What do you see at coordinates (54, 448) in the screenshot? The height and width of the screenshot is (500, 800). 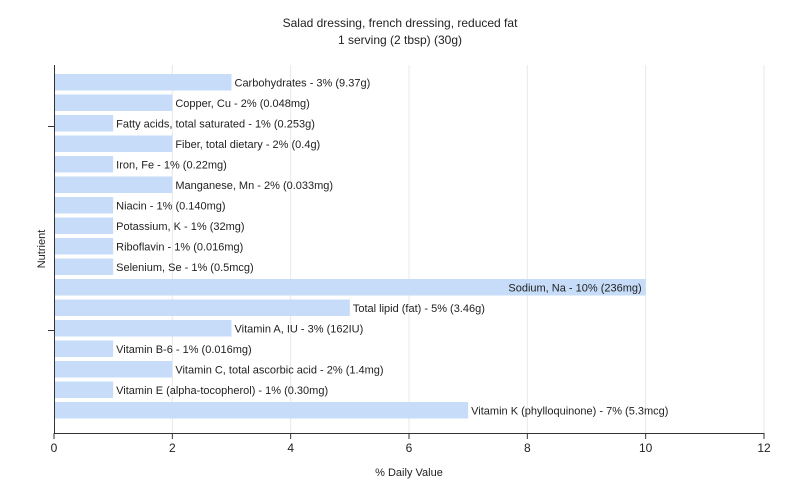 I see `x-tick-label: 0` at bounding box center [54, 448].